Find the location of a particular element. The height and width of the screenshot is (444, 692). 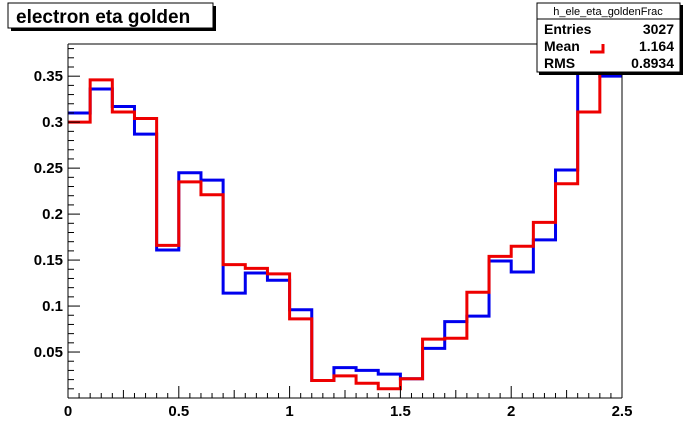

stats-rms-value: 0.8934 is located at coordinates (652, 63).